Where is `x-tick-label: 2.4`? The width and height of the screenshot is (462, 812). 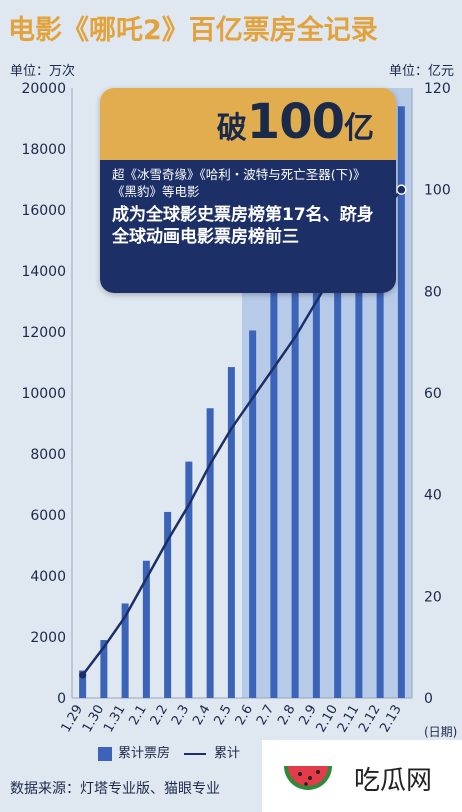 x-tick-label: 2.4 is located at coordinates (201, 715).